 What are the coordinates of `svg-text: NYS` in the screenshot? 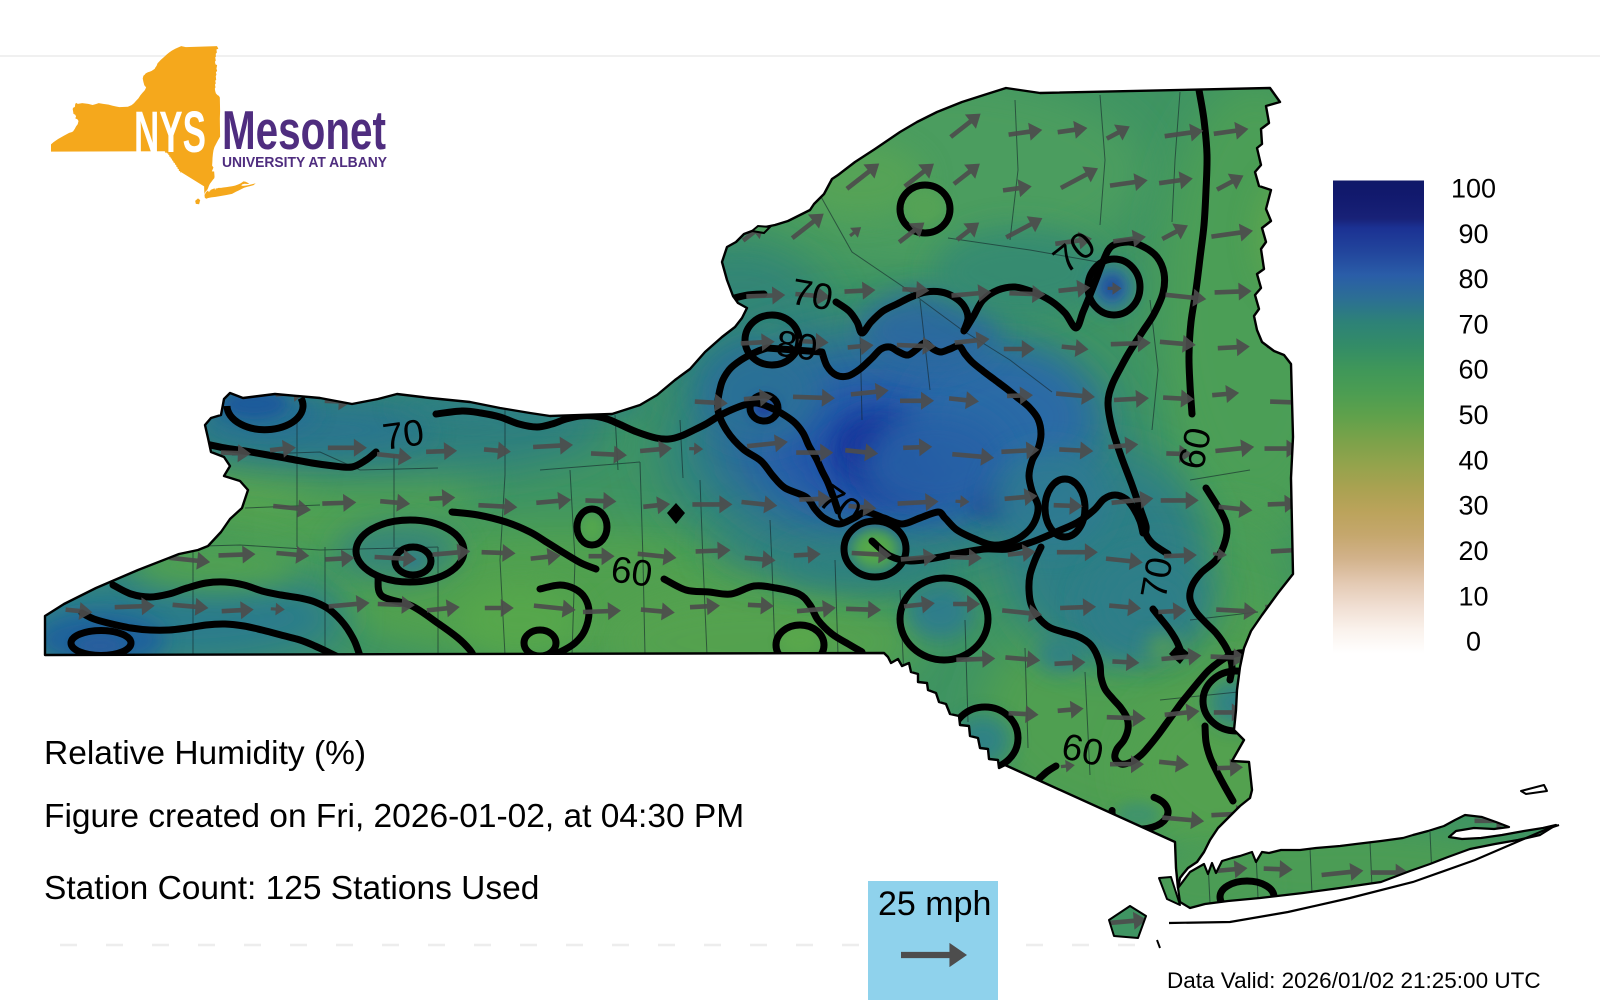 It's located at (170, 132).